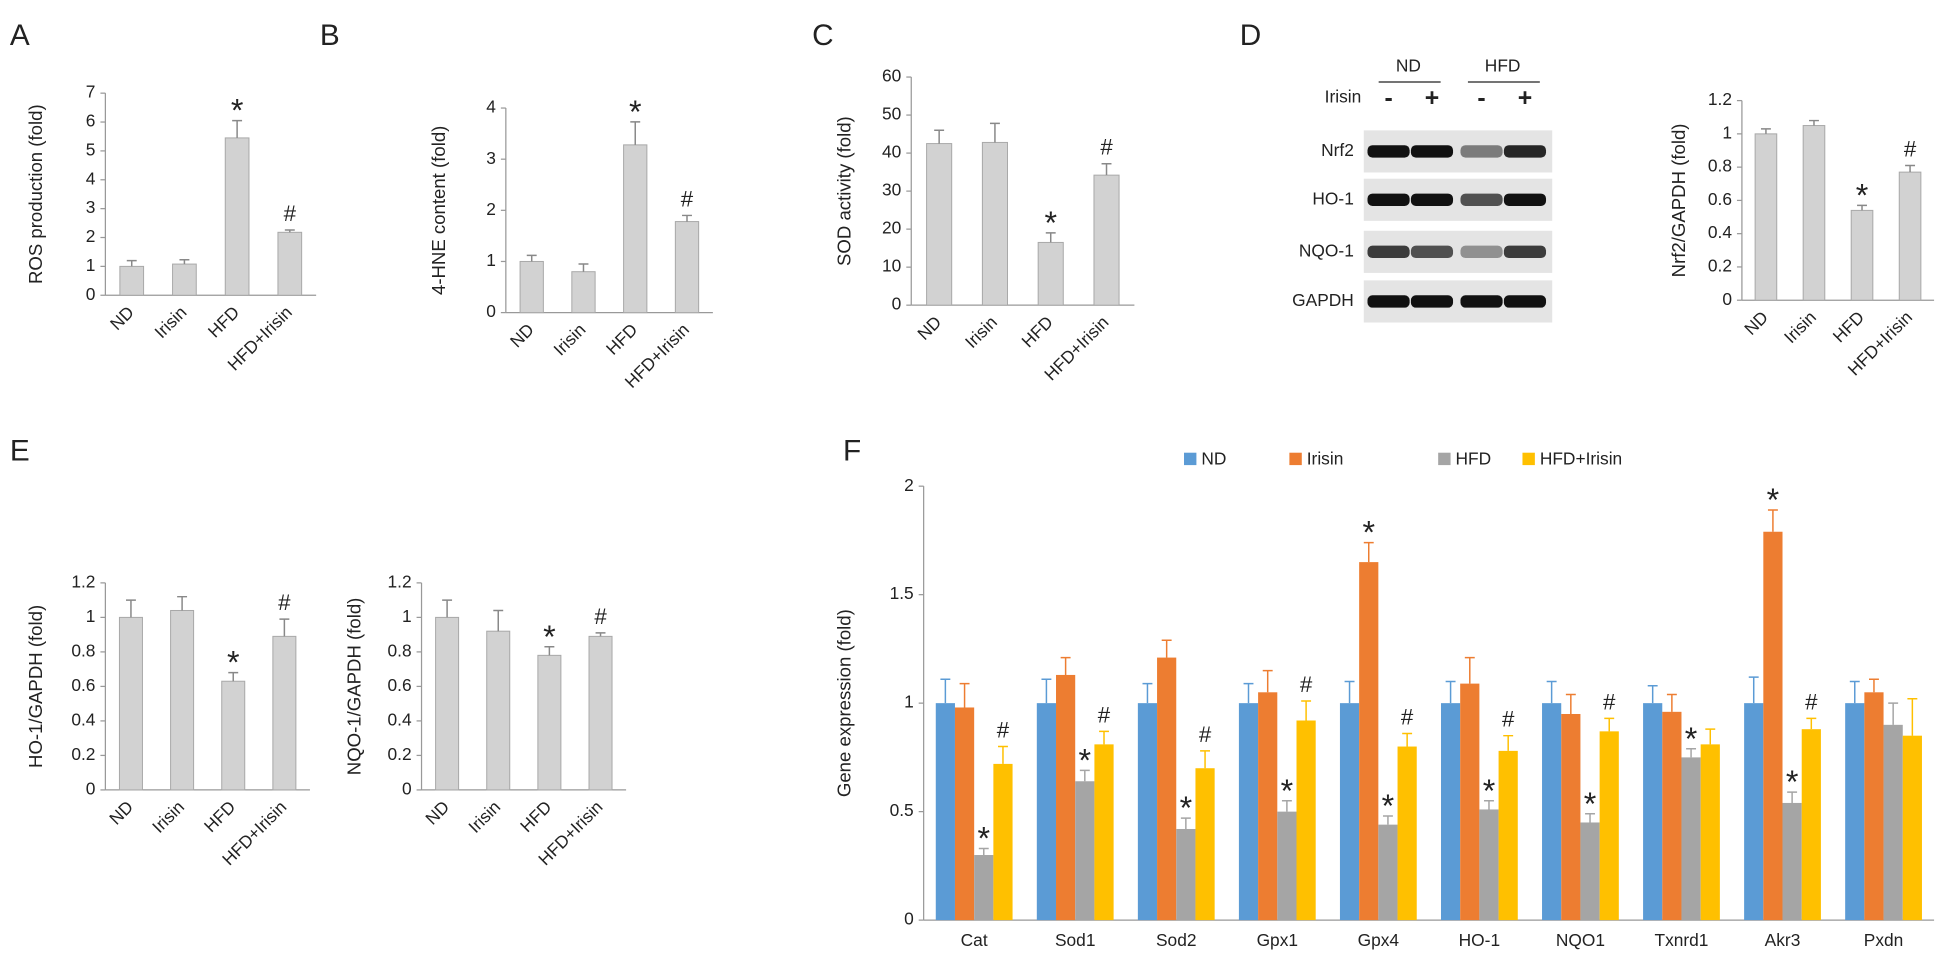  I want to click on y-tick-label: 0.6, so click(399, 685).